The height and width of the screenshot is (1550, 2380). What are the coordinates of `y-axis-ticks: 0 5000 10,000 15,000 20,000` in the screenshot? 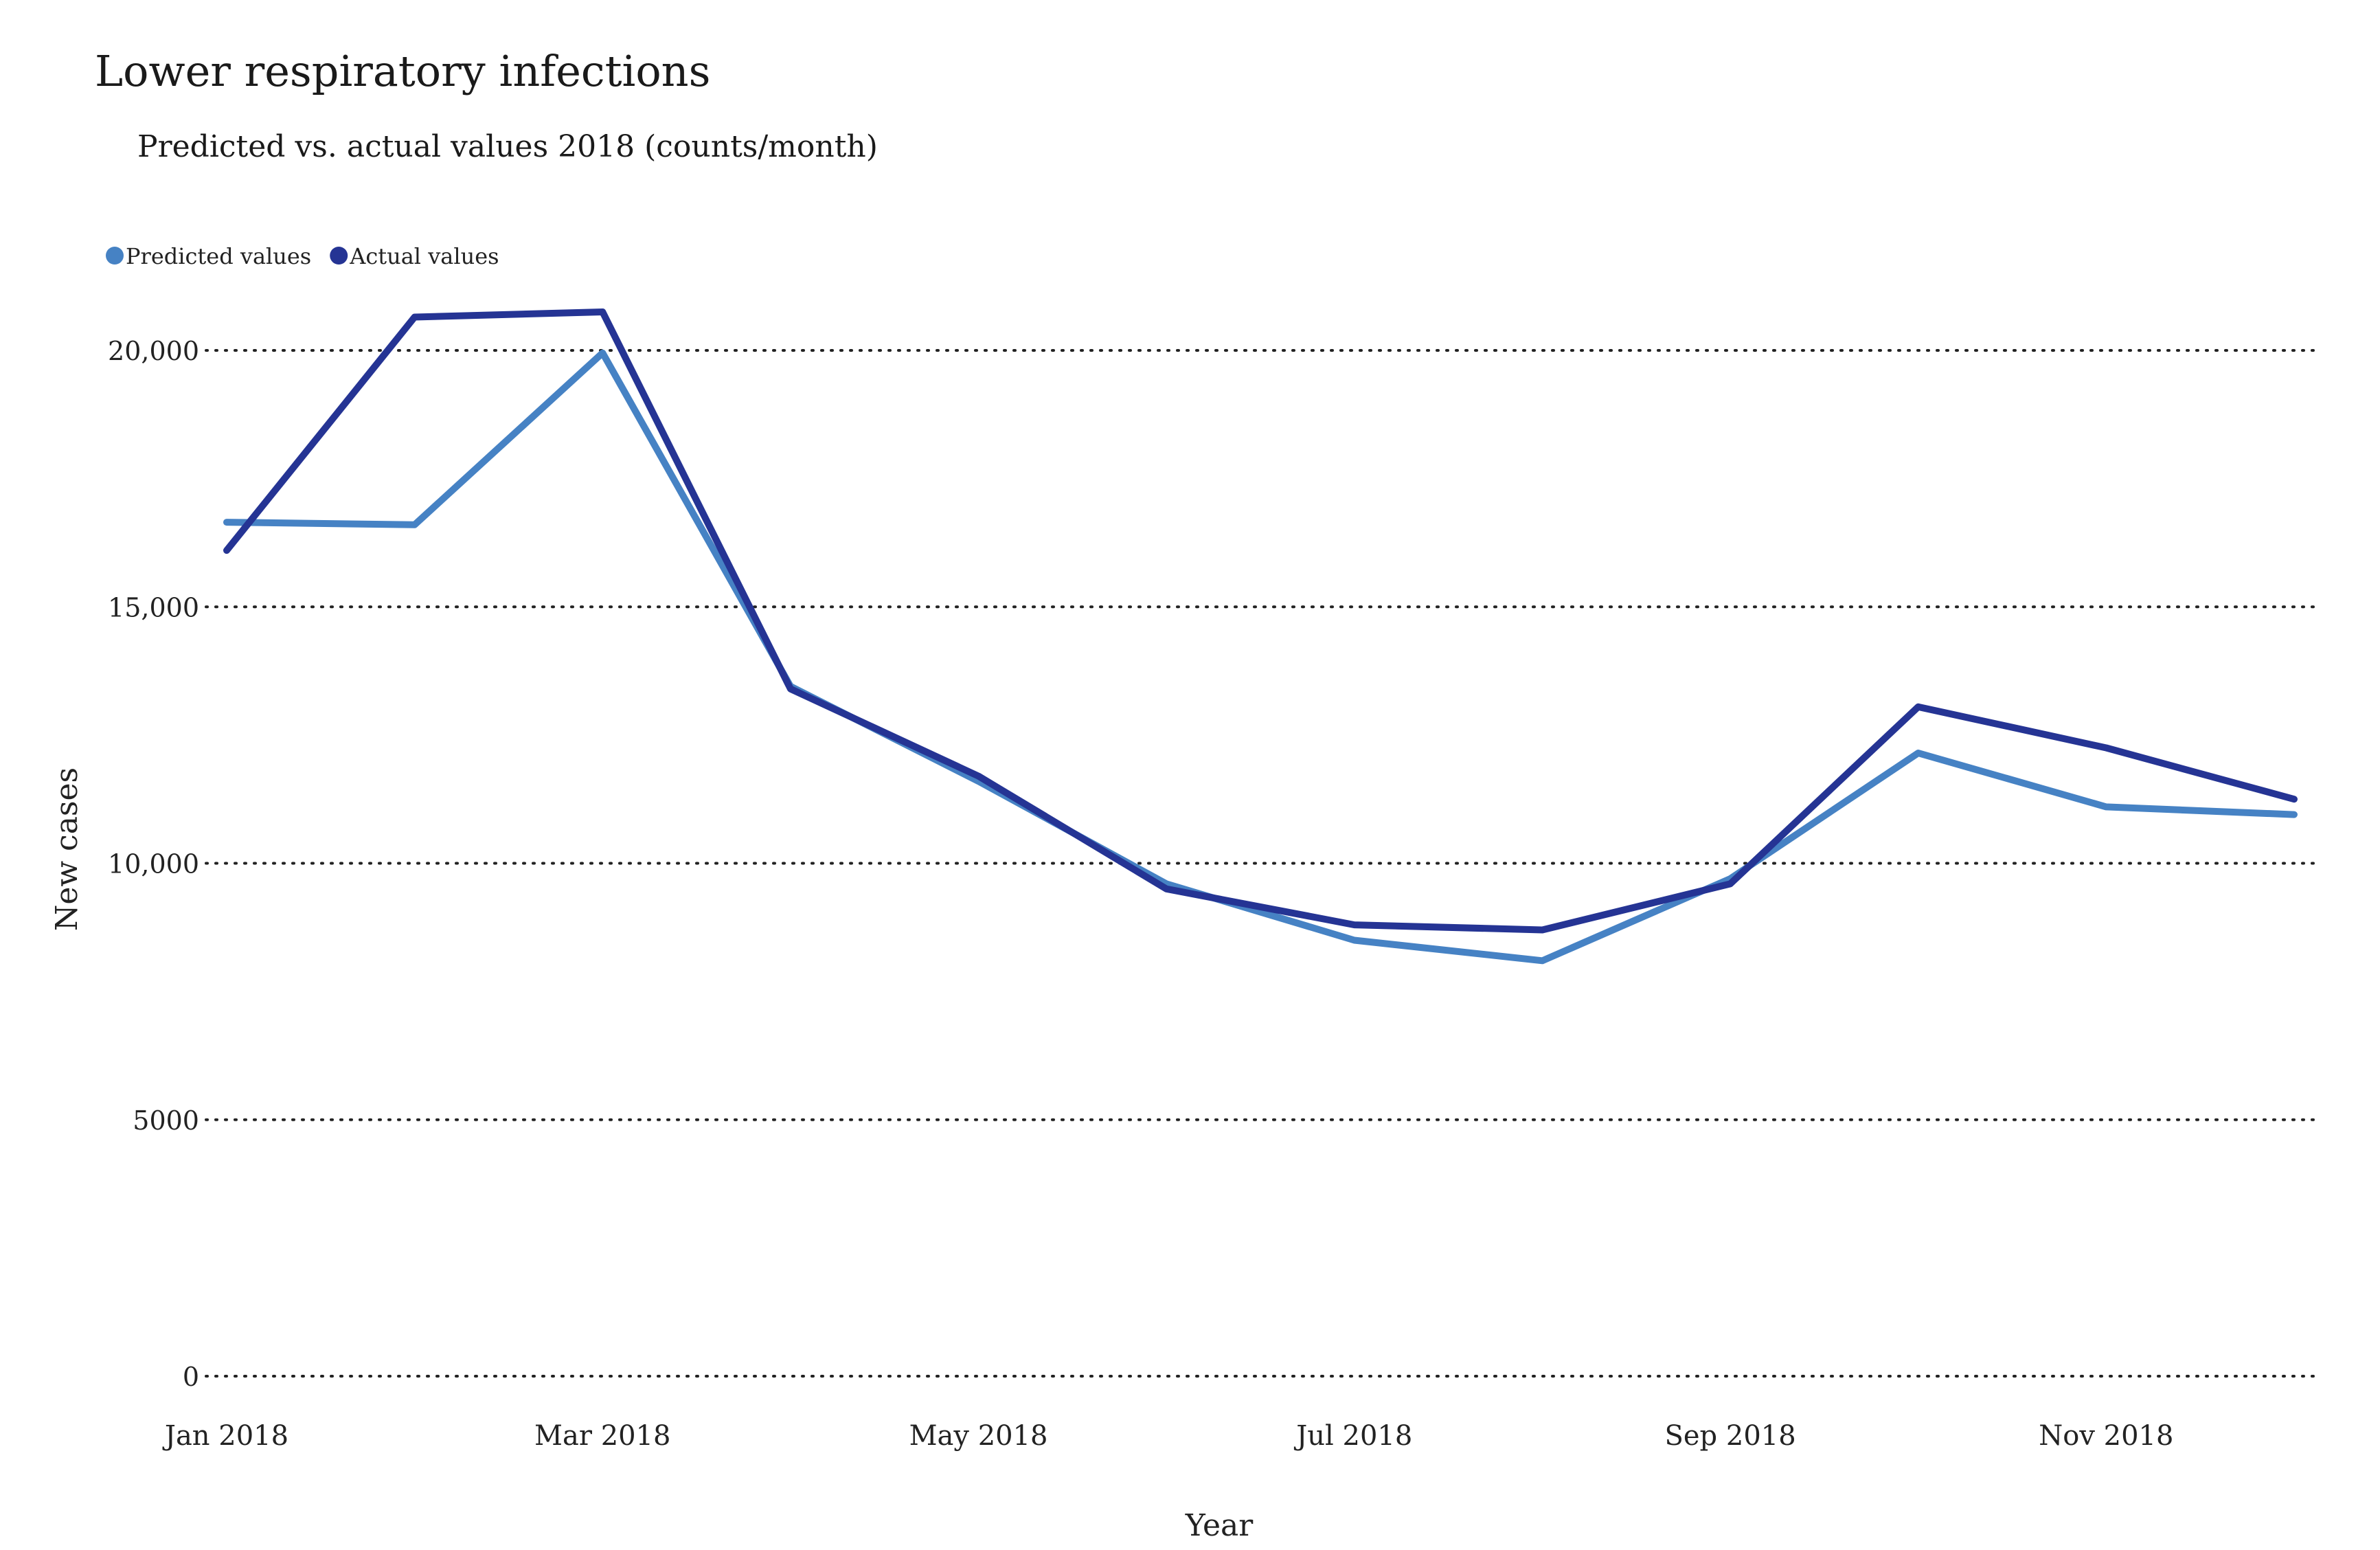 It's located at (153, 864).